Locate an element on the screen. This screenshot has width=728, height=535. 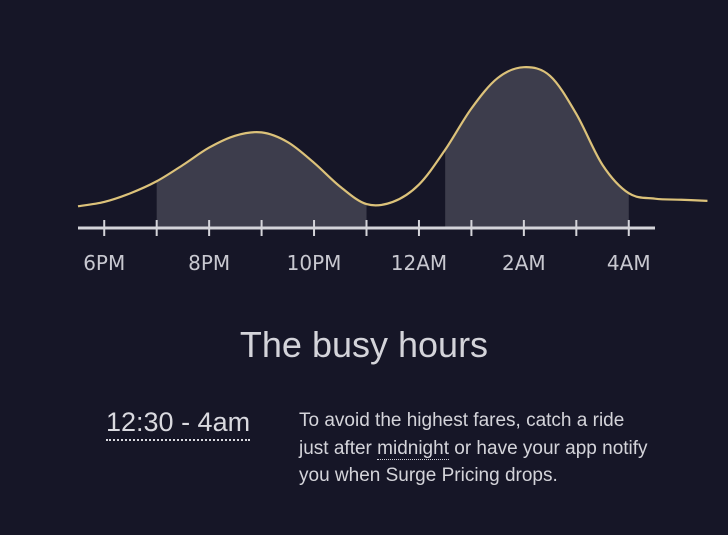
busy-time-range: 12:30 - 4am is located at coordinates (178, 423).